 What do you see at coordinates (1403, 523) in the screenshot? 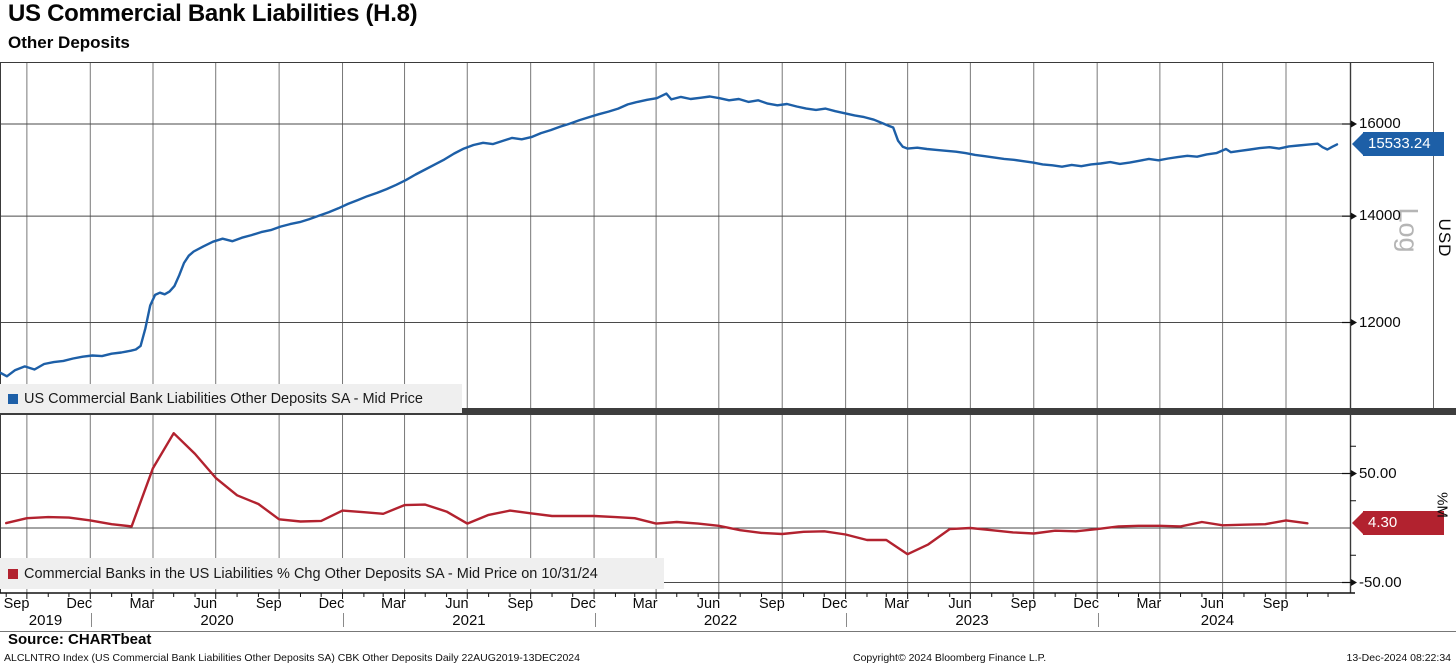
I see `last-price-value-bottom: 4.30` at bounding box center [1403, 523].